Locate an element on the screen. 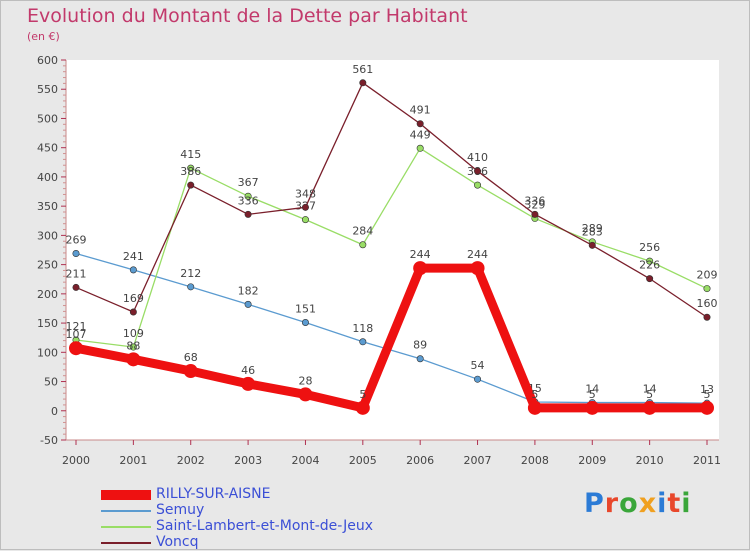 Image resolution: width=750 pixels, height=551 pixels. legend-label: Saint-Lambert-et-Mont-de-Jeux is located at coordinates (265, 526).